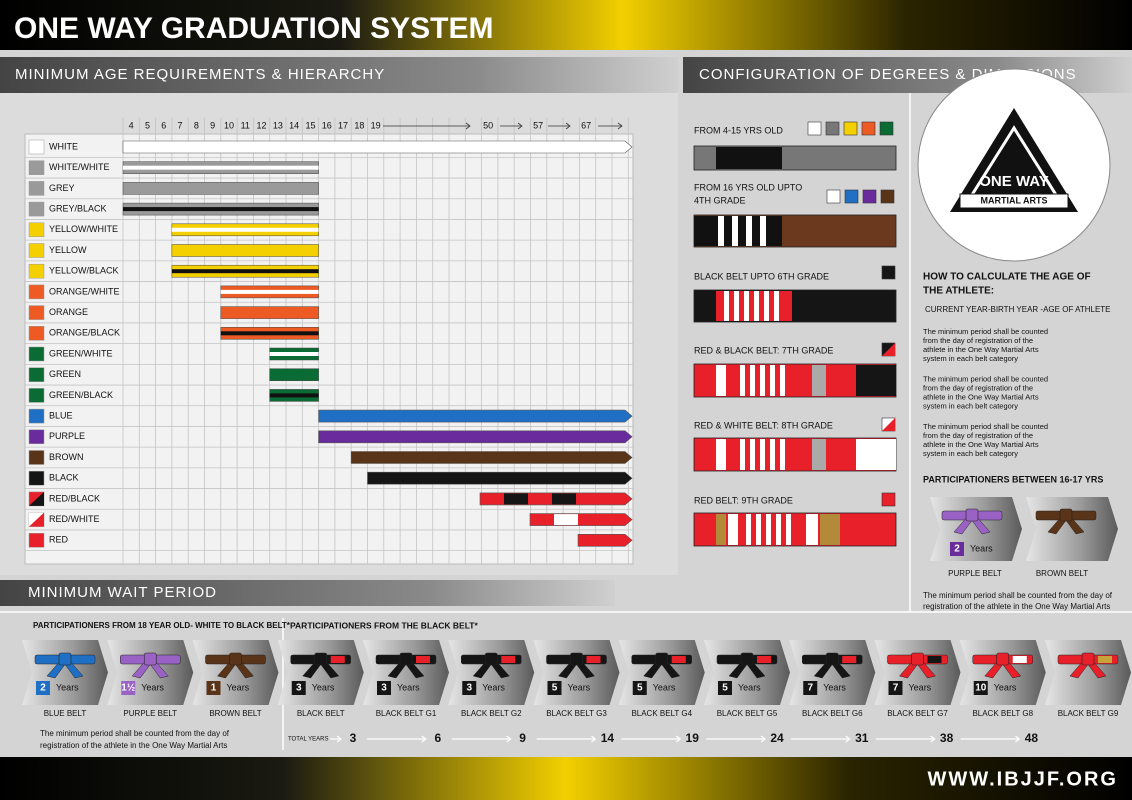 The height and width of the screenshot is (800, 1132). Describe the element at coordinates (564, 499) in the screenshot. I see `bar-segment` at that location.